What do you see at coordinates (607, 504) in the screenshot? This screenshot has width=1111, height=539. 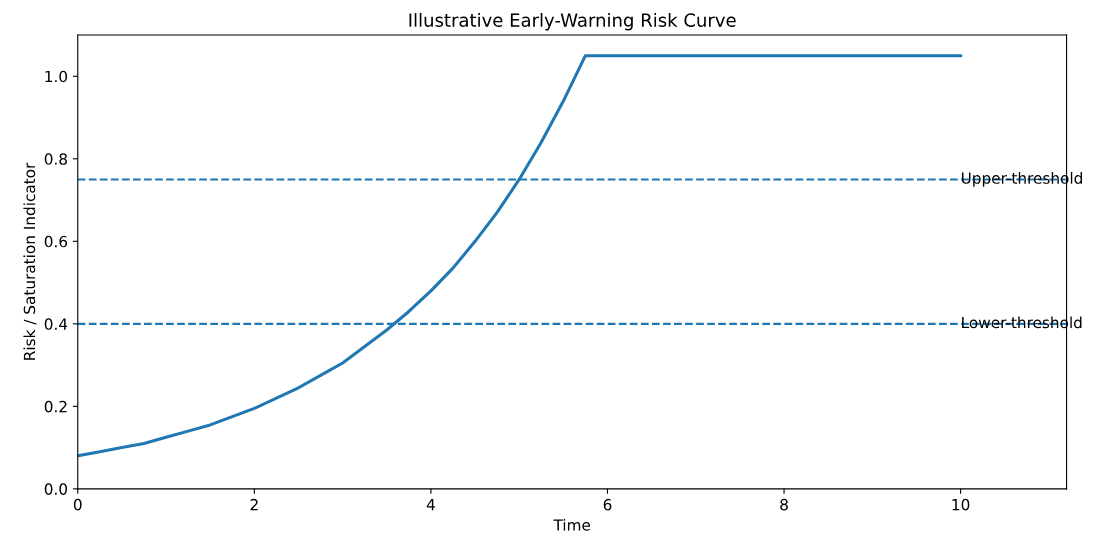 I see `x-tick-label: 6` at bounding box center [607, 504].